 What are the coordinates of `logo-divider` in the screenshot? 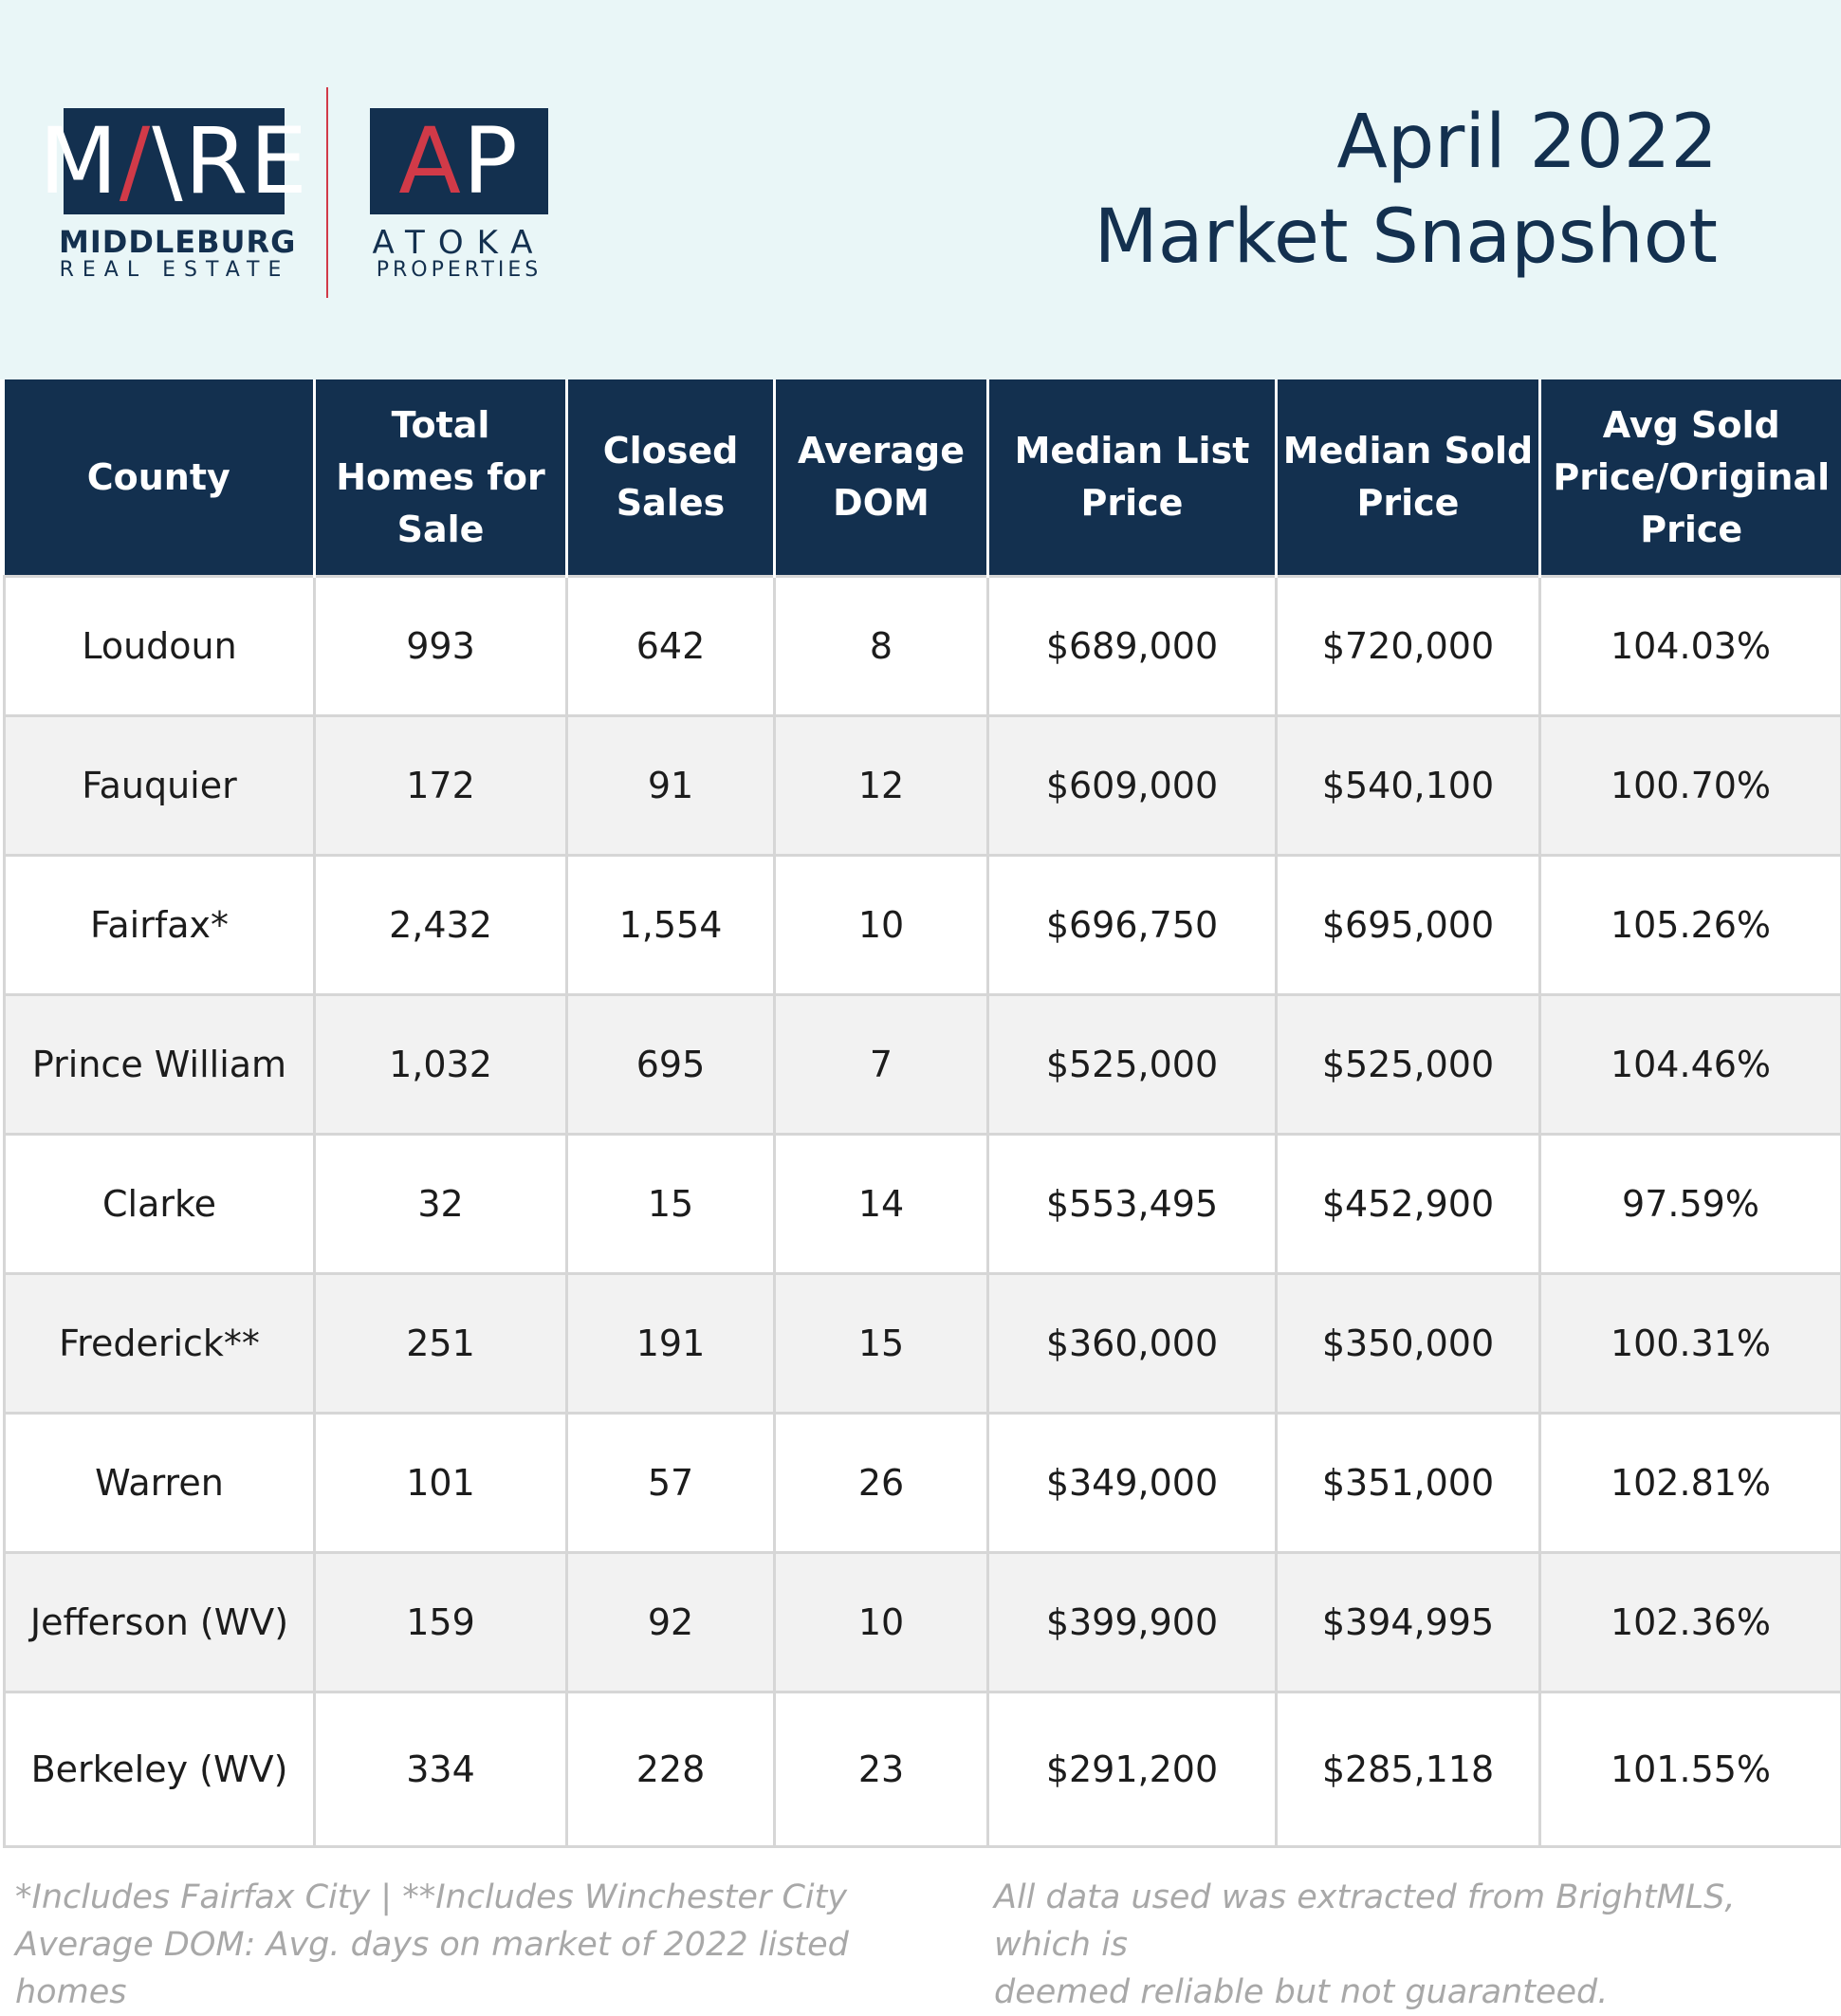 It's located at (327, 192).